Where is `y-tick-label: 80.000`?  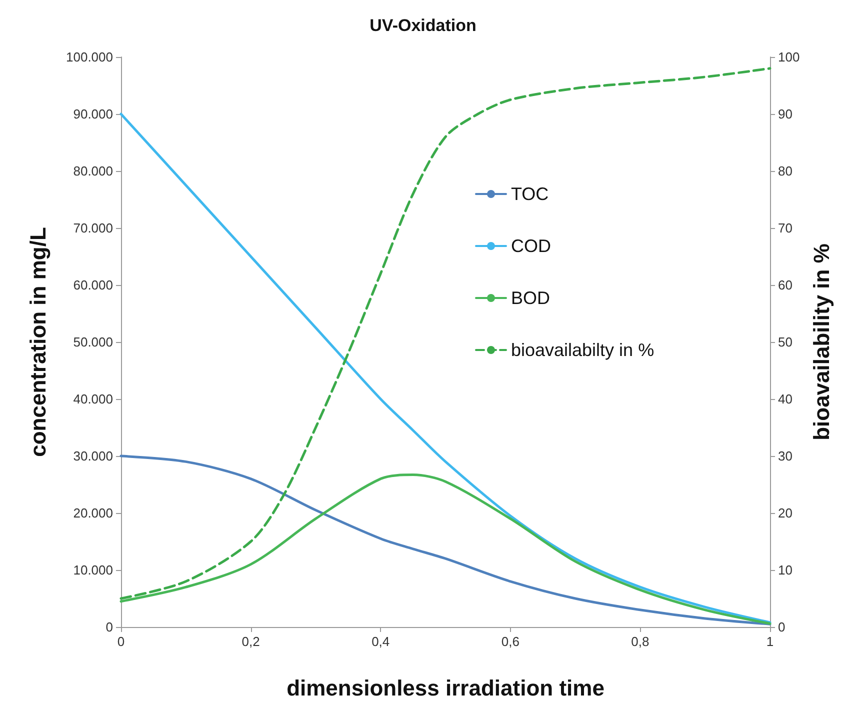
y-tick-label: 80.000 is located at coordinates (93, 171).